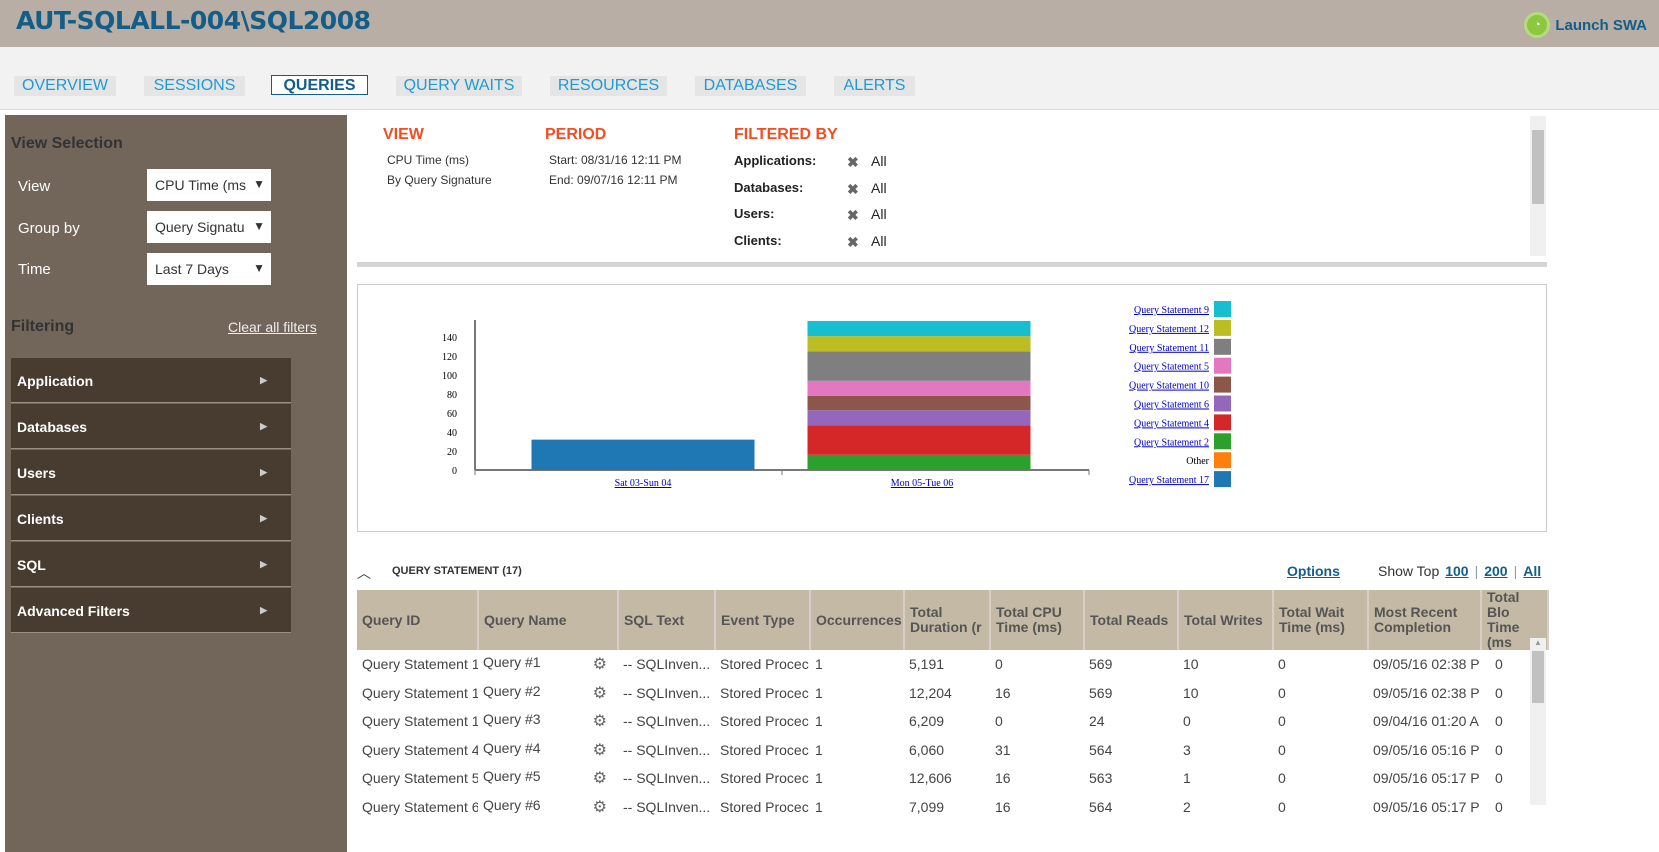  Describe the element at coordinates (1226, 620) in the screenshot. I see `column-header: Total Writes` at that location.